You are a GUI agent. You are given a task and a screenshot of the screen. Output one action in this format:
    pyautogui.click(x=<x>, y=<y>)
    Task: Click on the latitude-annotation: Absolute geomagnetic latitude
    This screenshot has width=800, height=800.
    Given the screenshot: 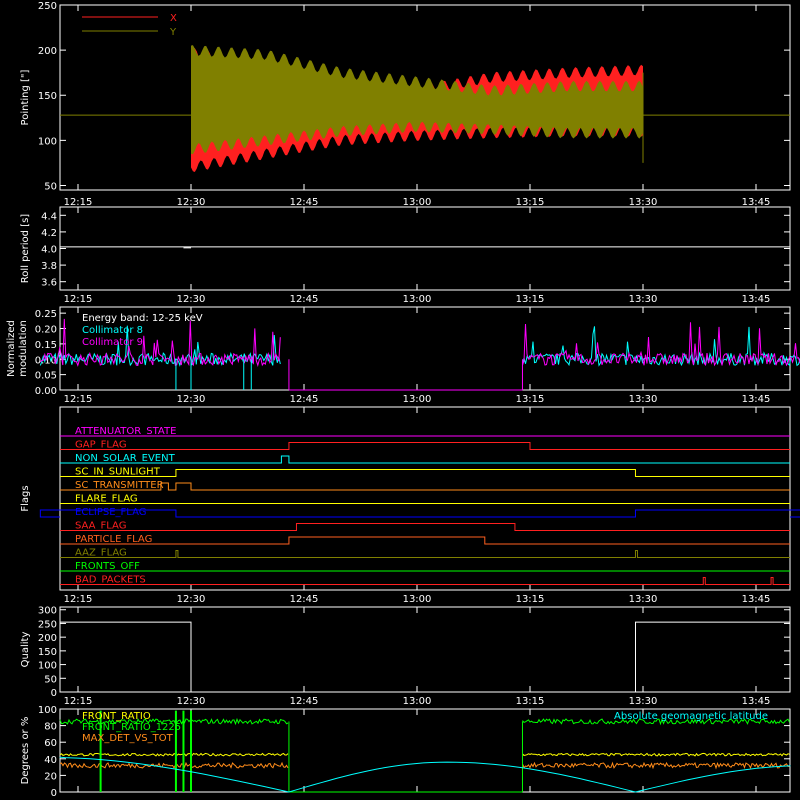 What is the action you would take?
    pyautogui.click(x=691, y=716)
    